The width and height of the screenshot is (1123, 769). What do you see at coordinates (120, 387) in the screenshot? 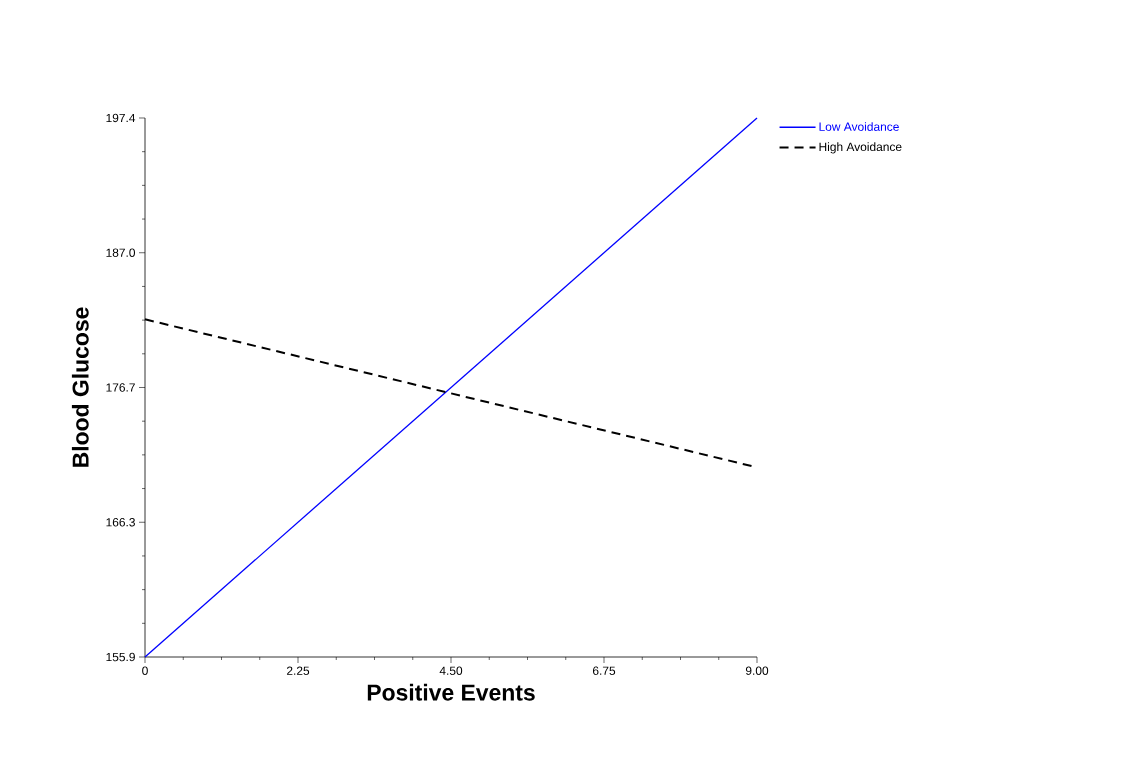
I see `y-tick-label: 176.7` at bounding box center [120, 387].